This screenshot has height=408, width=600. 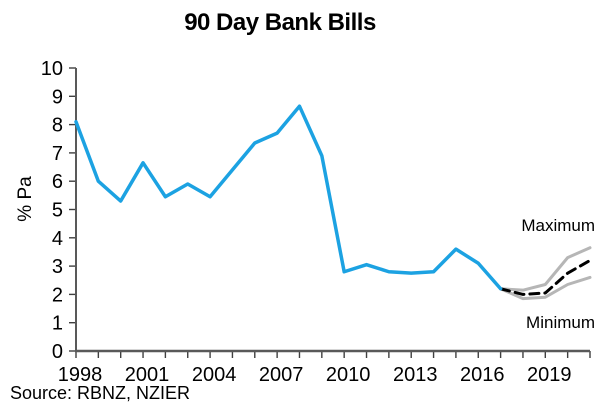 I want to click on y-tick-label: 1, so click(x=57, y=324).